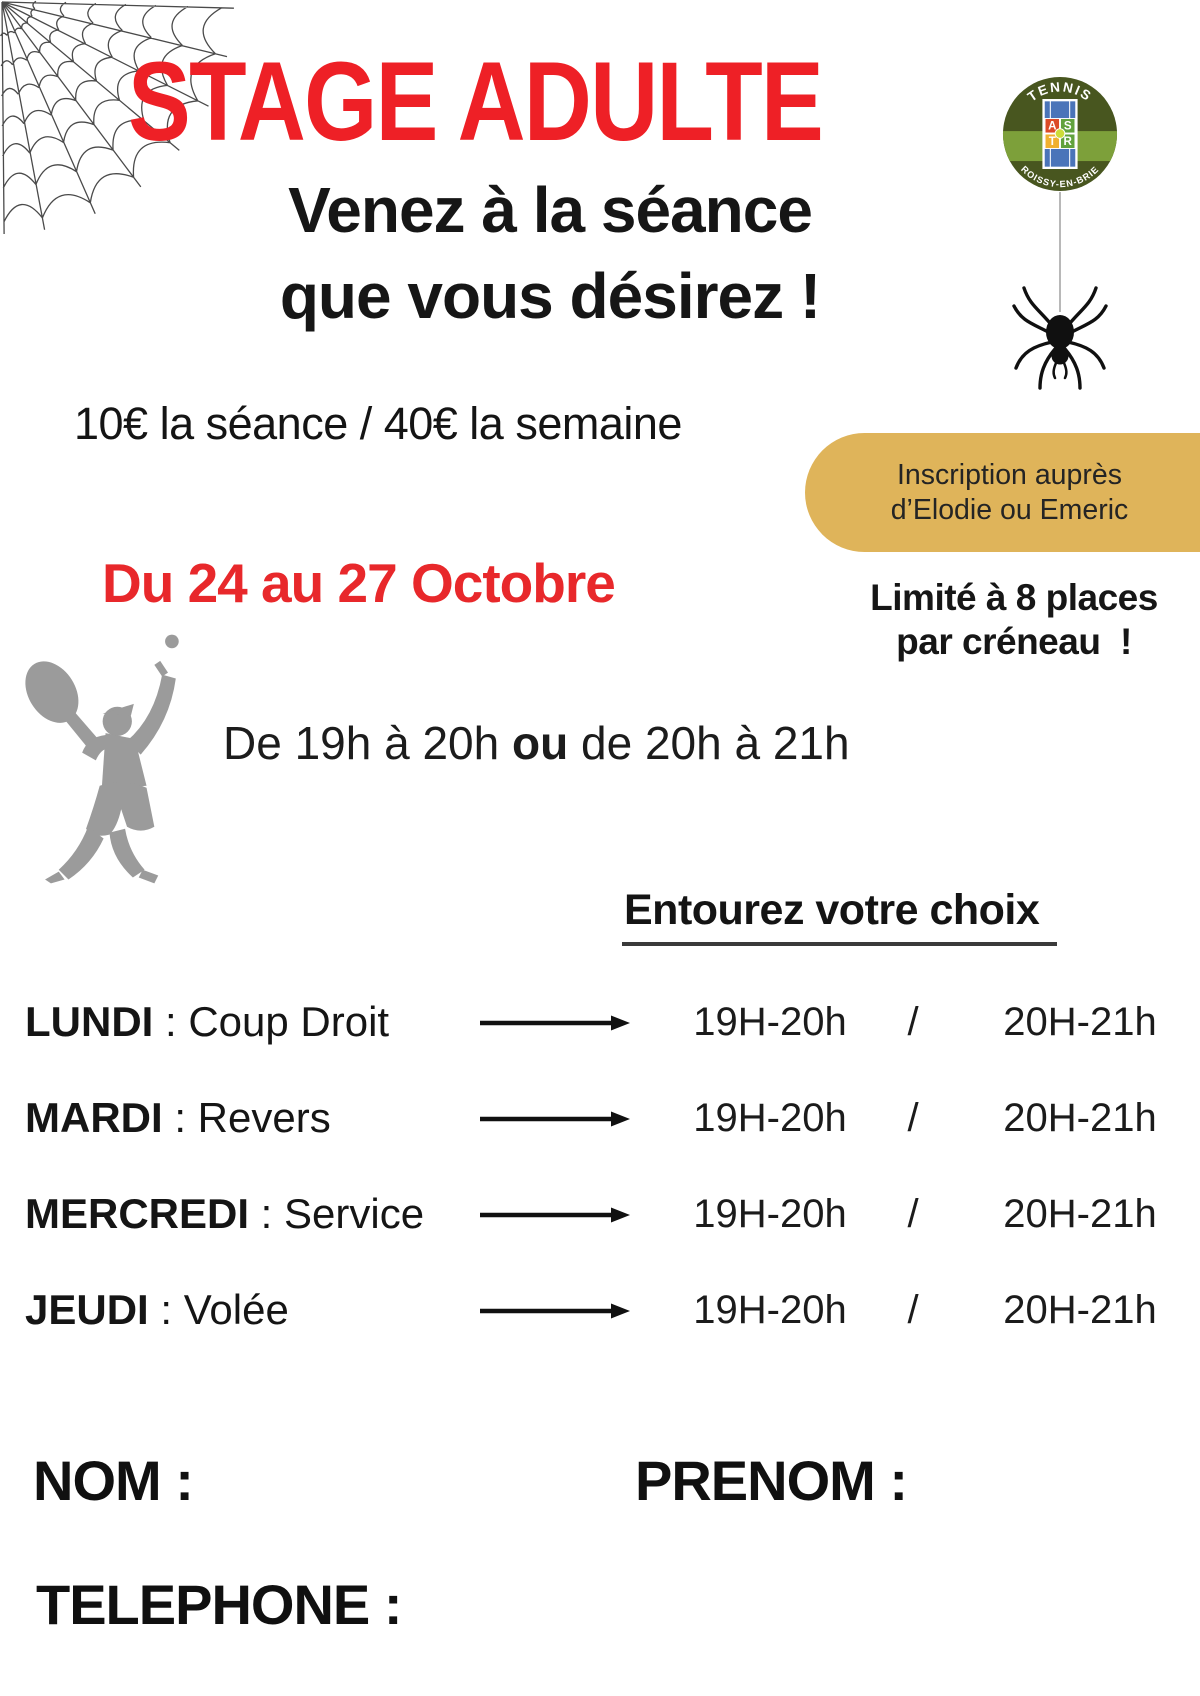  What do you see at coordinates (354, 1213) in the screenshot?
I see `day-activity: Service` at bounding box center [354, 1213].